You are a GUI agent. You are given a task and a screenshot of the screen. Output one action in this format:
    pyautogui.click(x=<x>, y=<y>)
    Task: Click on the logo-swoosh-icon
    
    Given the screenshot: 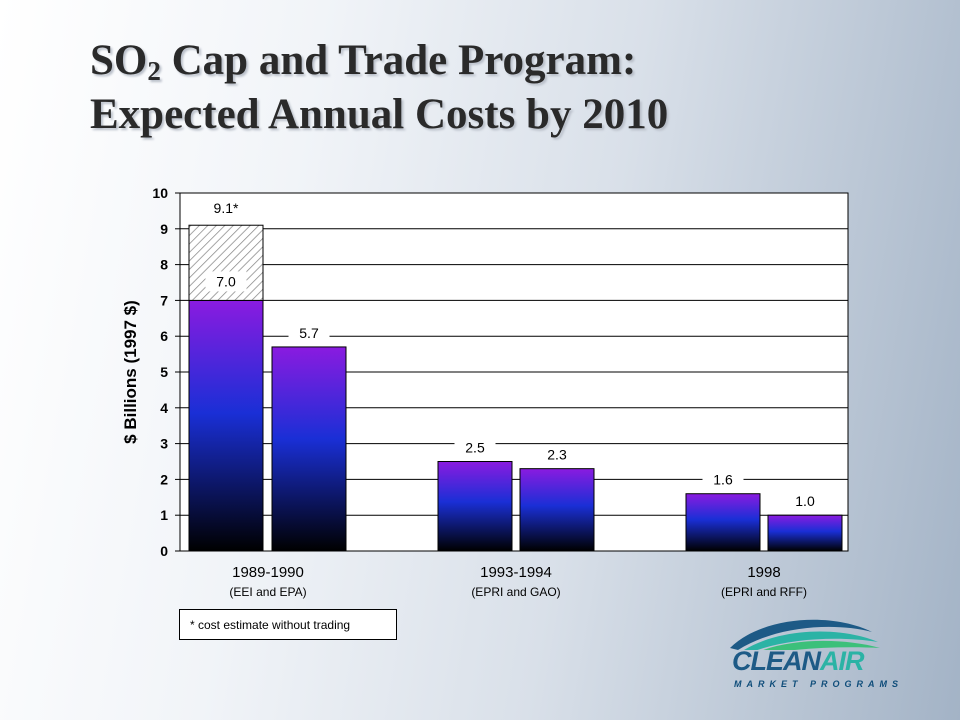 What is the action you would take?
    pyautogui.click(x=805, y=634)
    